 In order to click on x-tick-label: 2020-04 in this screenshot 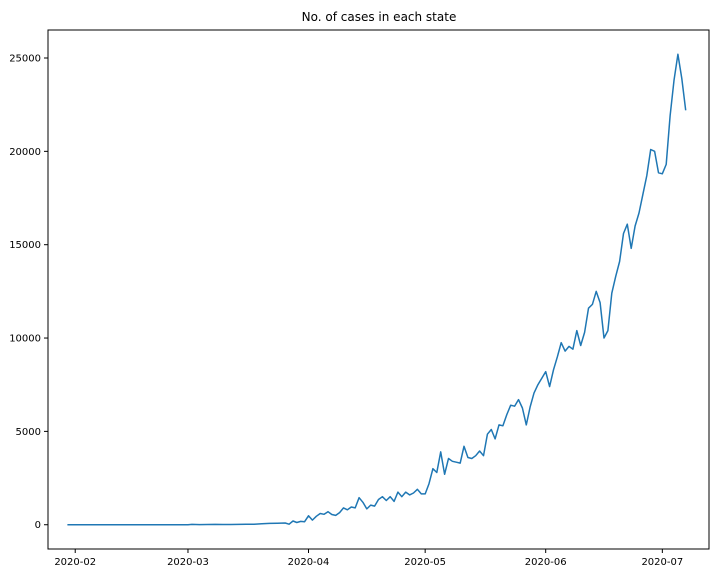, I will do `click(309, 562)`.